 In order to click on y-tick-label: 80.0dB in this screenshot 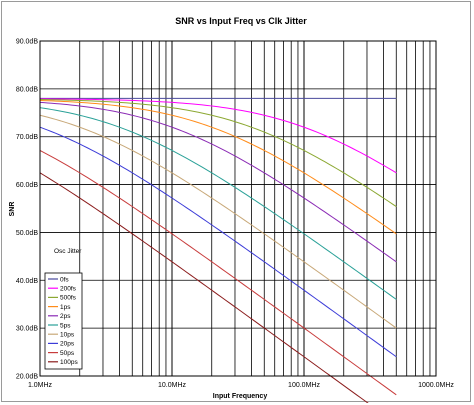, I will do `click(27, 89)`.